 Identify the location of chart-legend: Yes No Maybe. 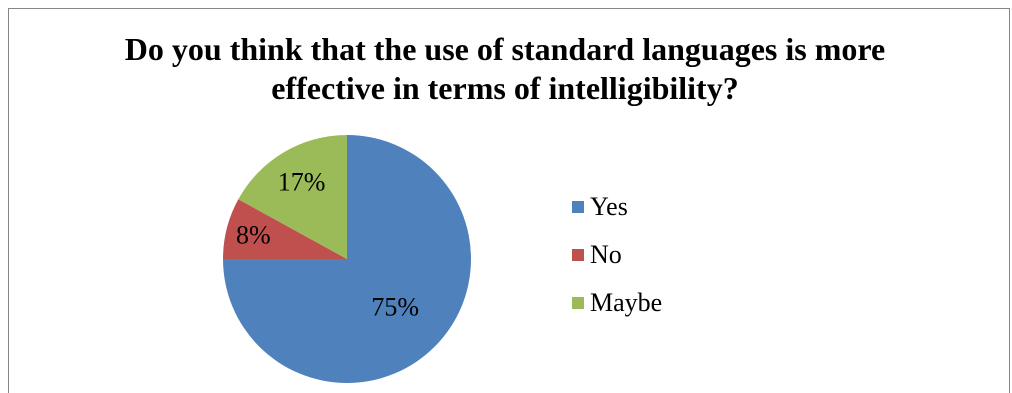
(617, 255).